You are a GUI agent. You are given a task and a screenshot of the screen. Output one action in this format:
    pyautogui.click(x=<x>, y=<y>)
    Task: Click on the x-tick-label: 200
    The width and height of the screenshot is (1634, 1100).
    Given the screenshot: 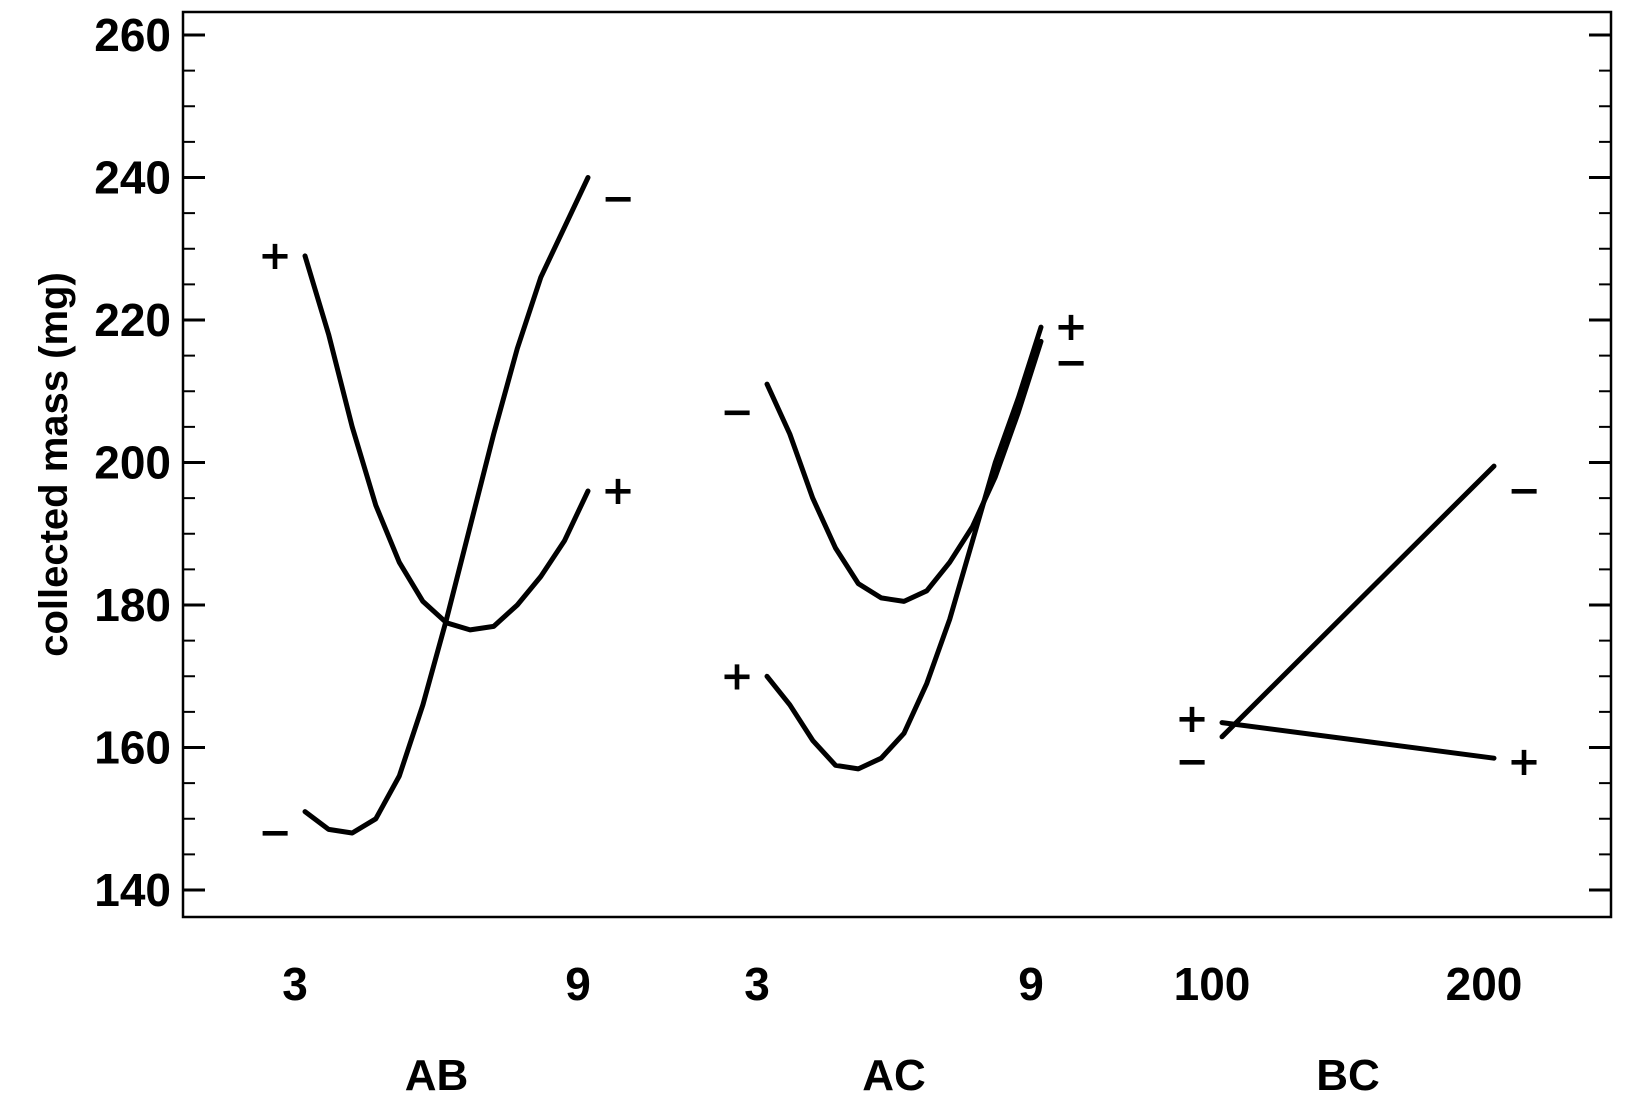 What is the action you would take?
    pyautogui.click(x=1484, y=984)
    